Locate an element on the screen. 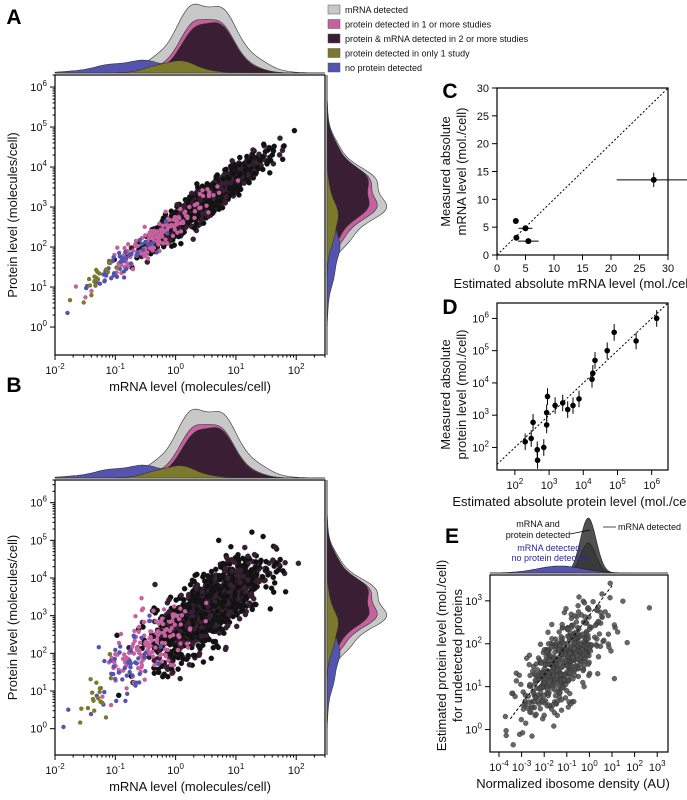 The height and width of the screenshot is (800, 687). x-tick-label: 10⁻² is located at coordinates (545, 766).